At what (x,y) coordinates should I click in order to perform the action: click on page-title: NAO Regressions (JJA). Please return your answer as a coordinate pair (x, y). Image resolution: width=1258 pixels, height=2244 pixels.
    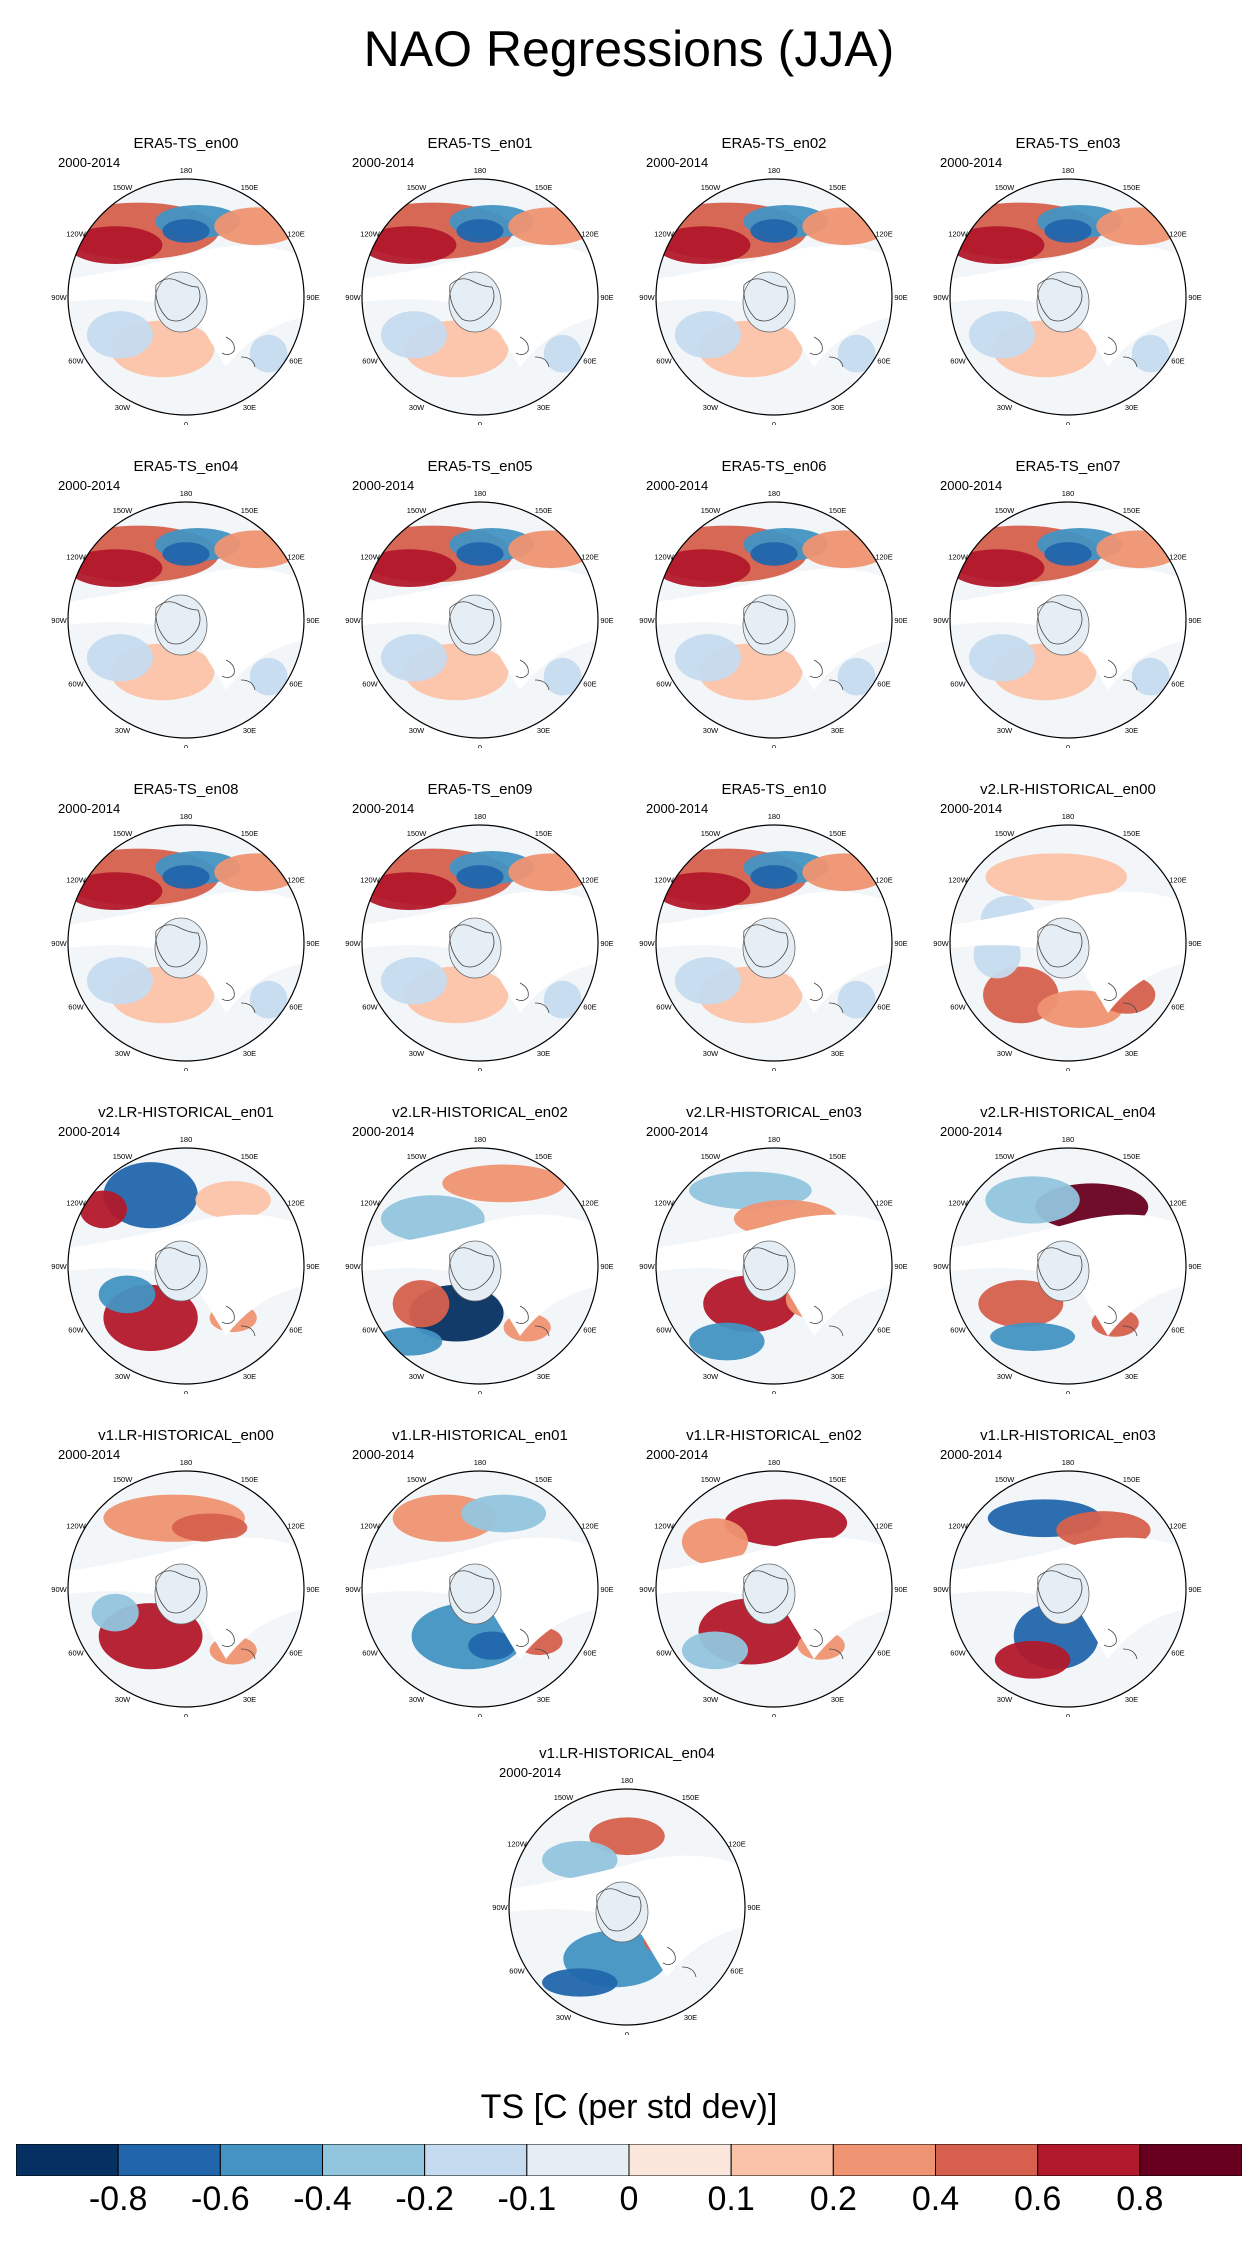
    Looking at the image, I should click on (629, 49).